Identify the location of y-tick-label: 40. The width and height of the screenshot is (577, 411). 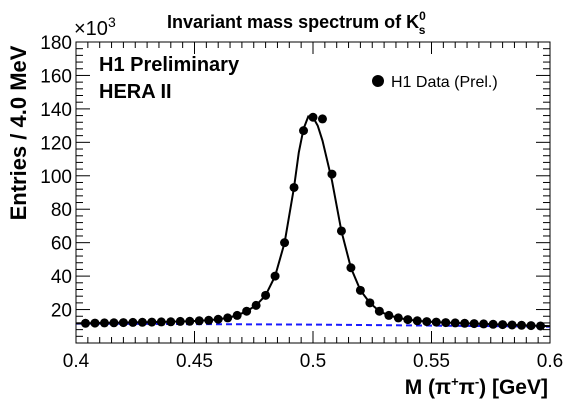
(61, 277).